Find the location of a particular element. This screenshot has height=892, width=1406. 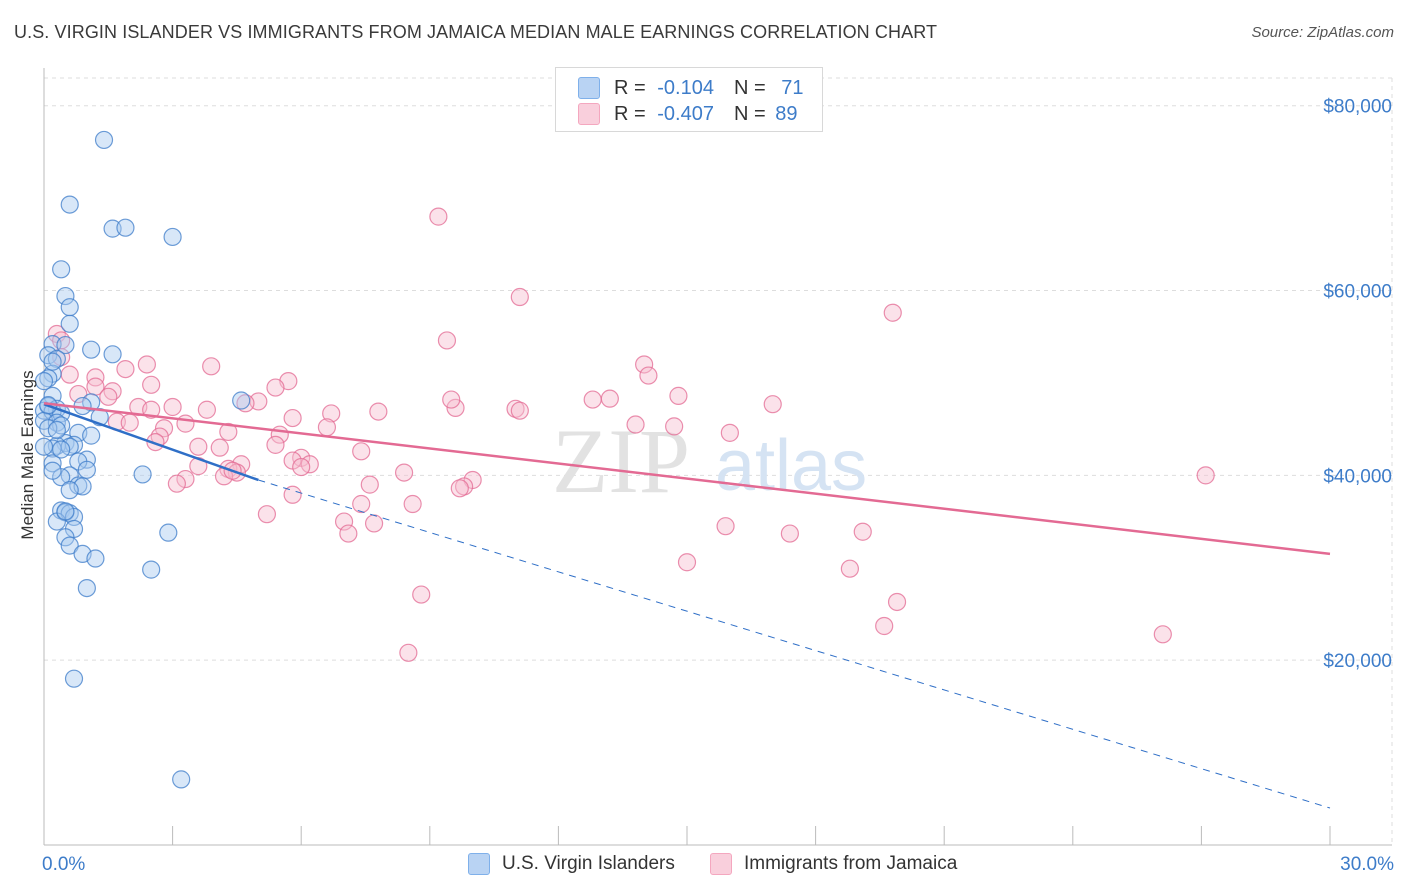

r-value: -0.407 is located at coordinates (685, 113).